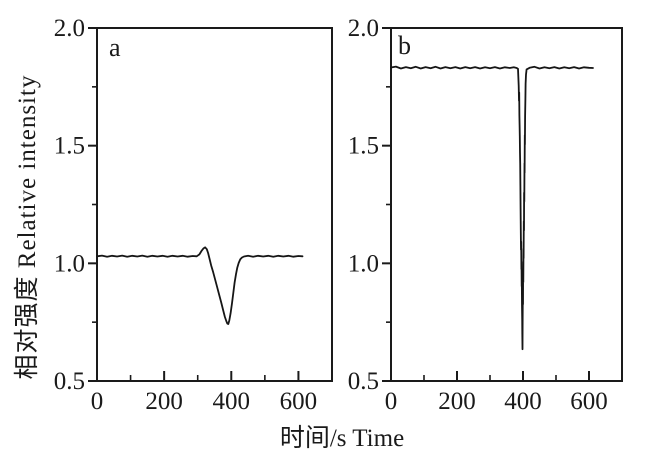  What do you see at coordinates (200, 285) in the screenshot?
I see `panel-a-trace` at bounding box center [200, 285].